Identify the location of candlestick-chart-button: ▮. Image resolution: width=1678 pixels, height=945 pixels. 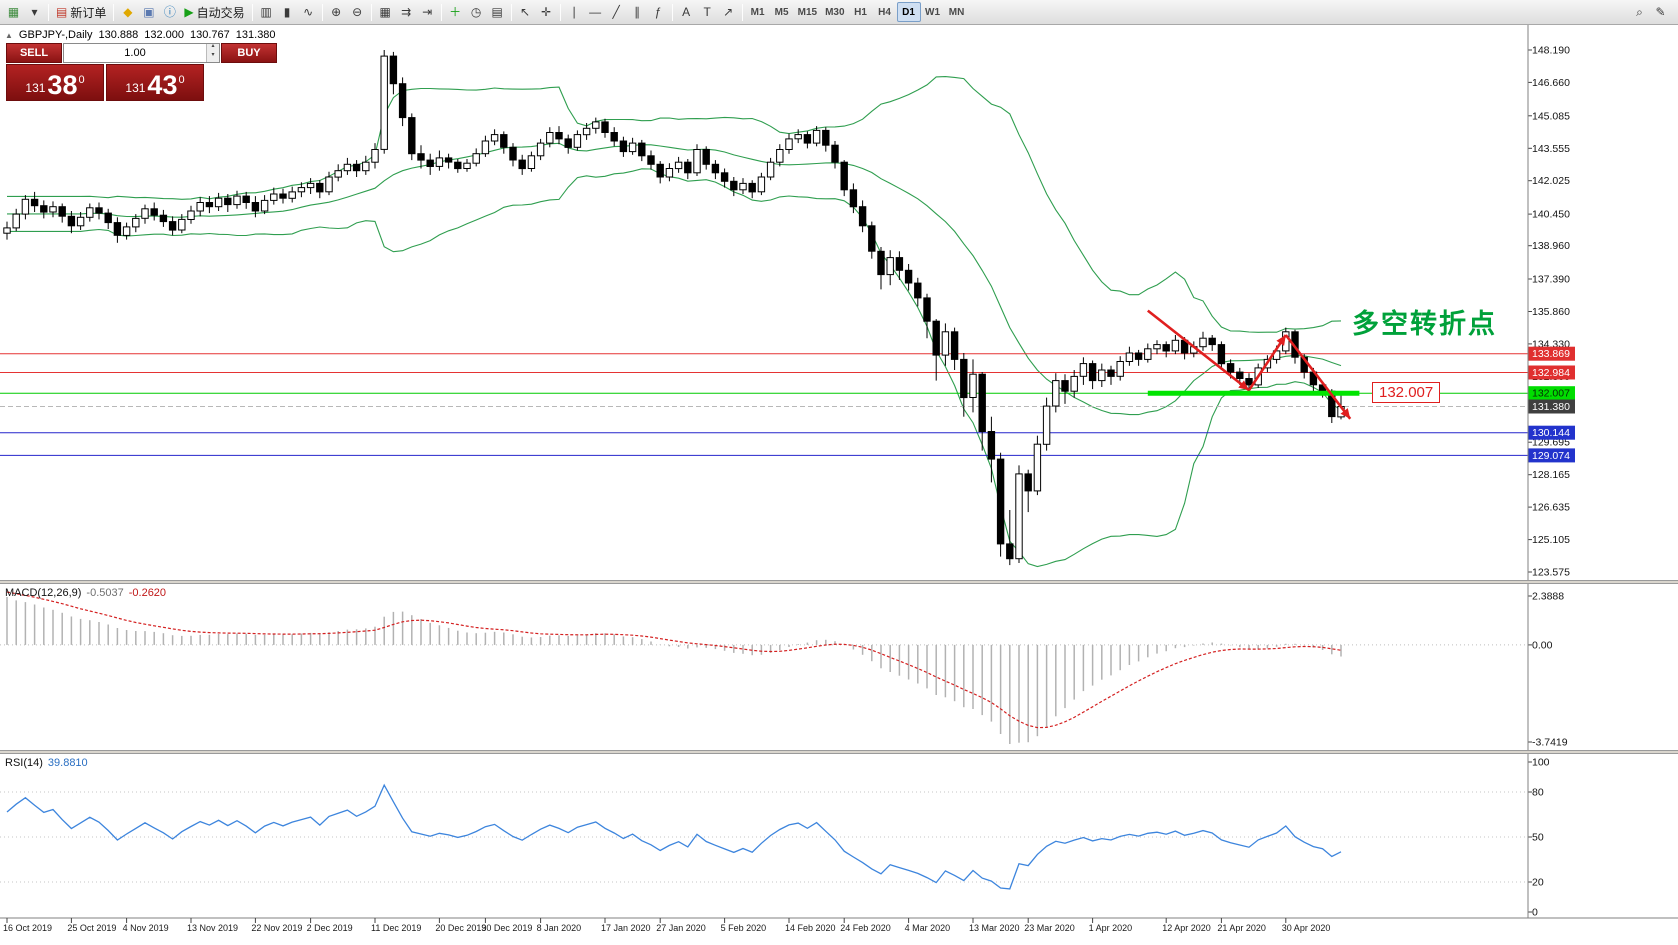
(287, 12).